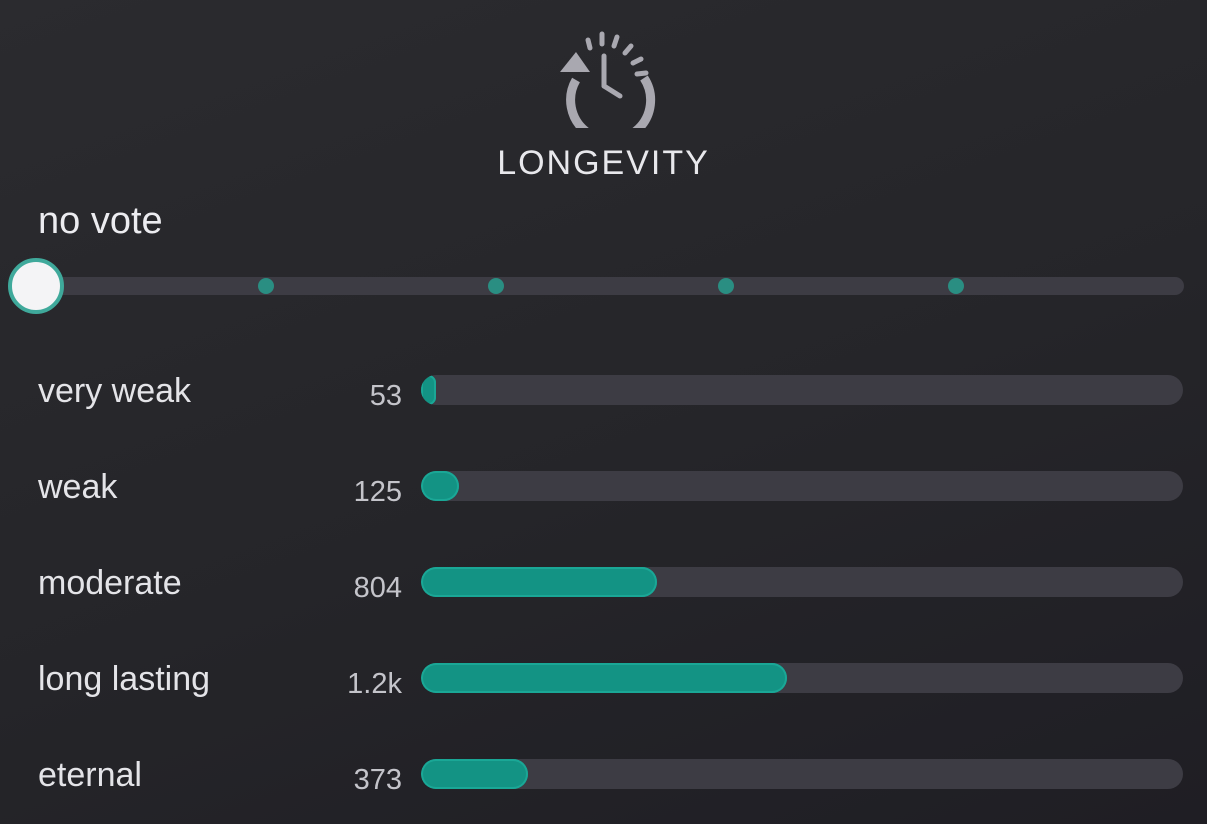 This screenshot has height=824, width=1207. I want to click on section-title: LONGEVITY, so click(603, 163).